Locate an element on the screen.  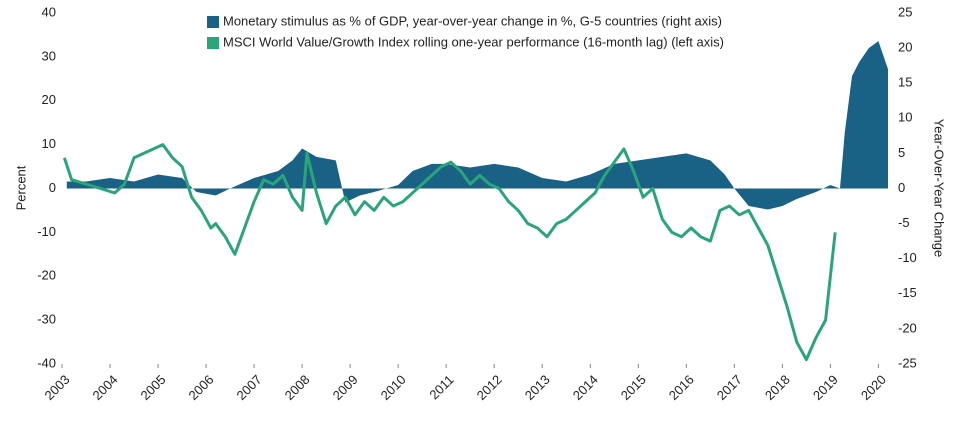
x-tick-label: 2016 is located at coordinates (681, 387).